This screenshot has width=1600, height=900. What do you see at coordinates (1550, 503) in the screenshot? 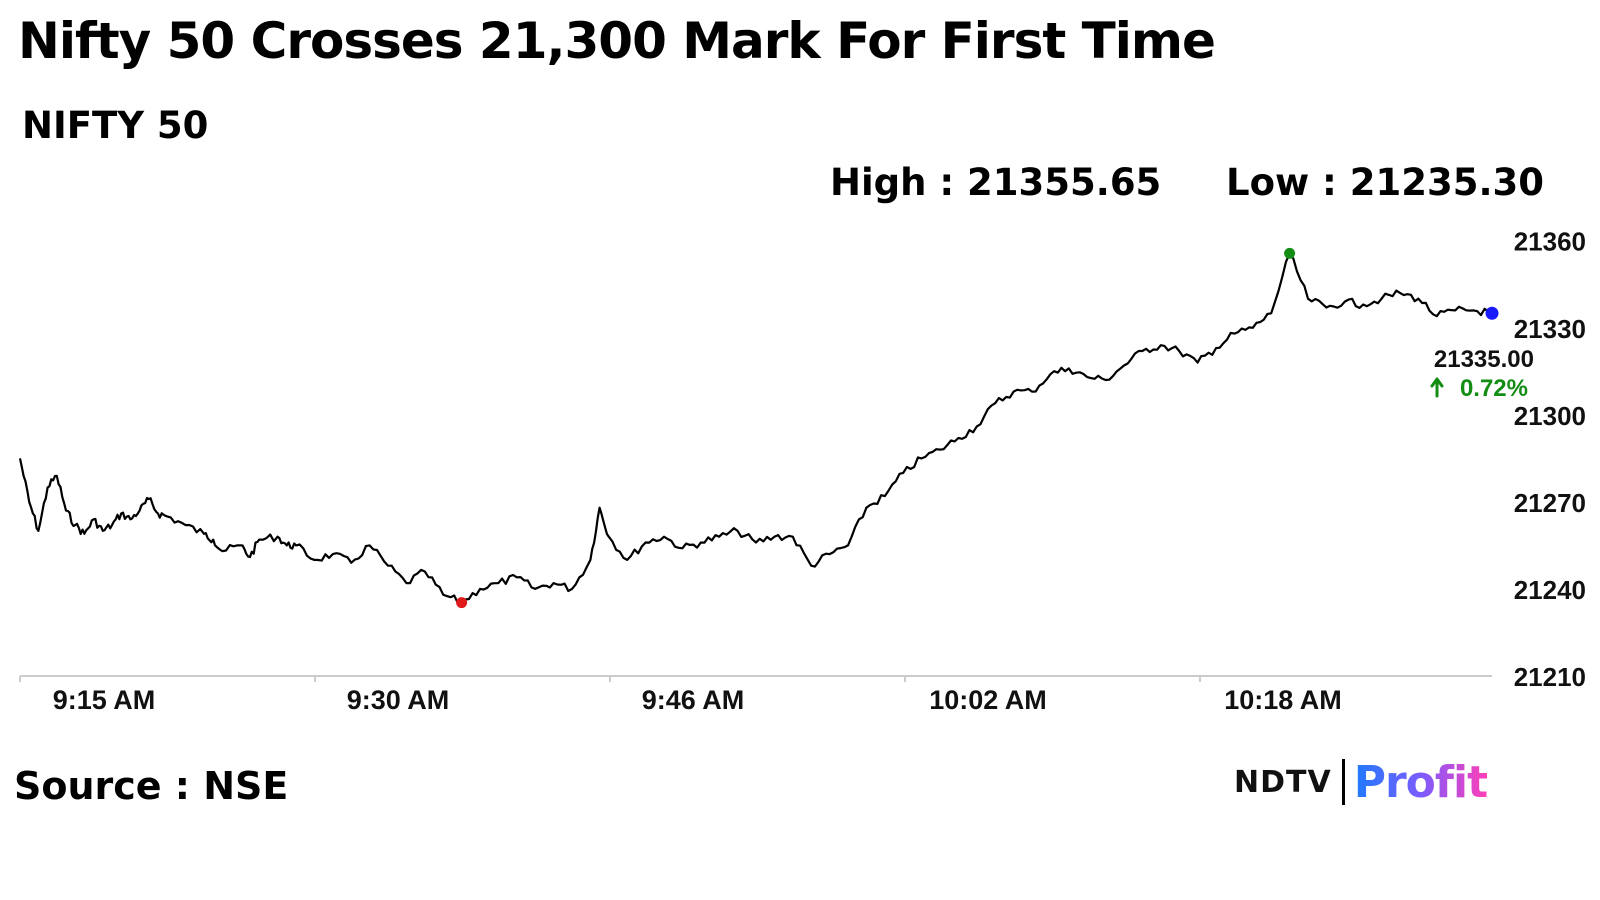
I see `y-tick-label: 21270` at bounding box center [1550, 503].